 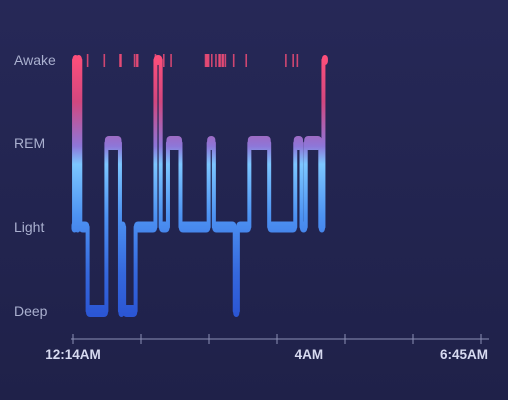 I want to click on time-labels: 12:14AM 4AM 6:45AM, so click(x=266, y=354).